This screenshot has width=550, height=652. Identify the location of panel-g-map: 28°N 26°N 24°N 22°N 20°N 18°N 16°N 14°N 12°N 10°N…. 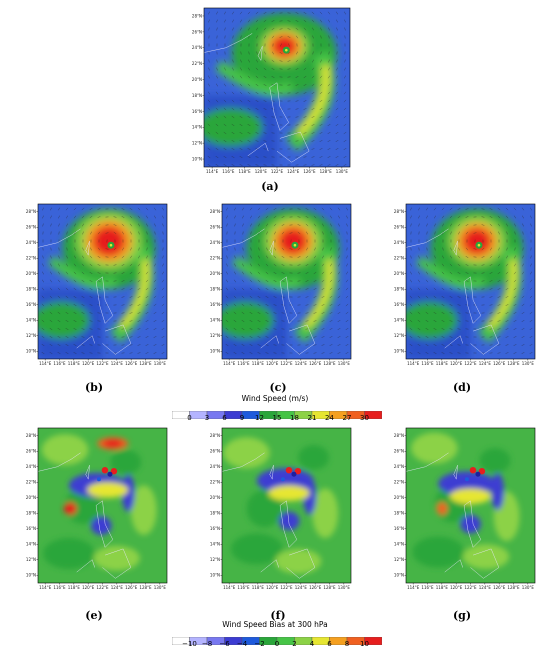
(464, 509).